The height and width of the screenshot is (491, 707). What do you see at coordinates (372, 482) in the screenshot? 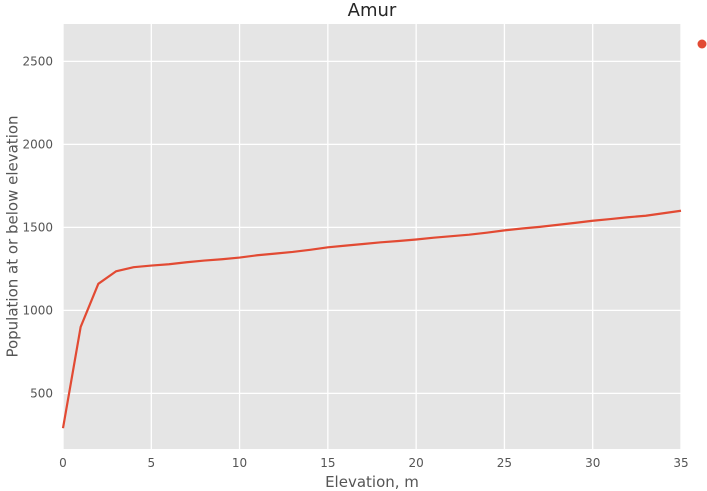
I see `x-axis-label: Elevation, m` at bounding box center [372, 482].